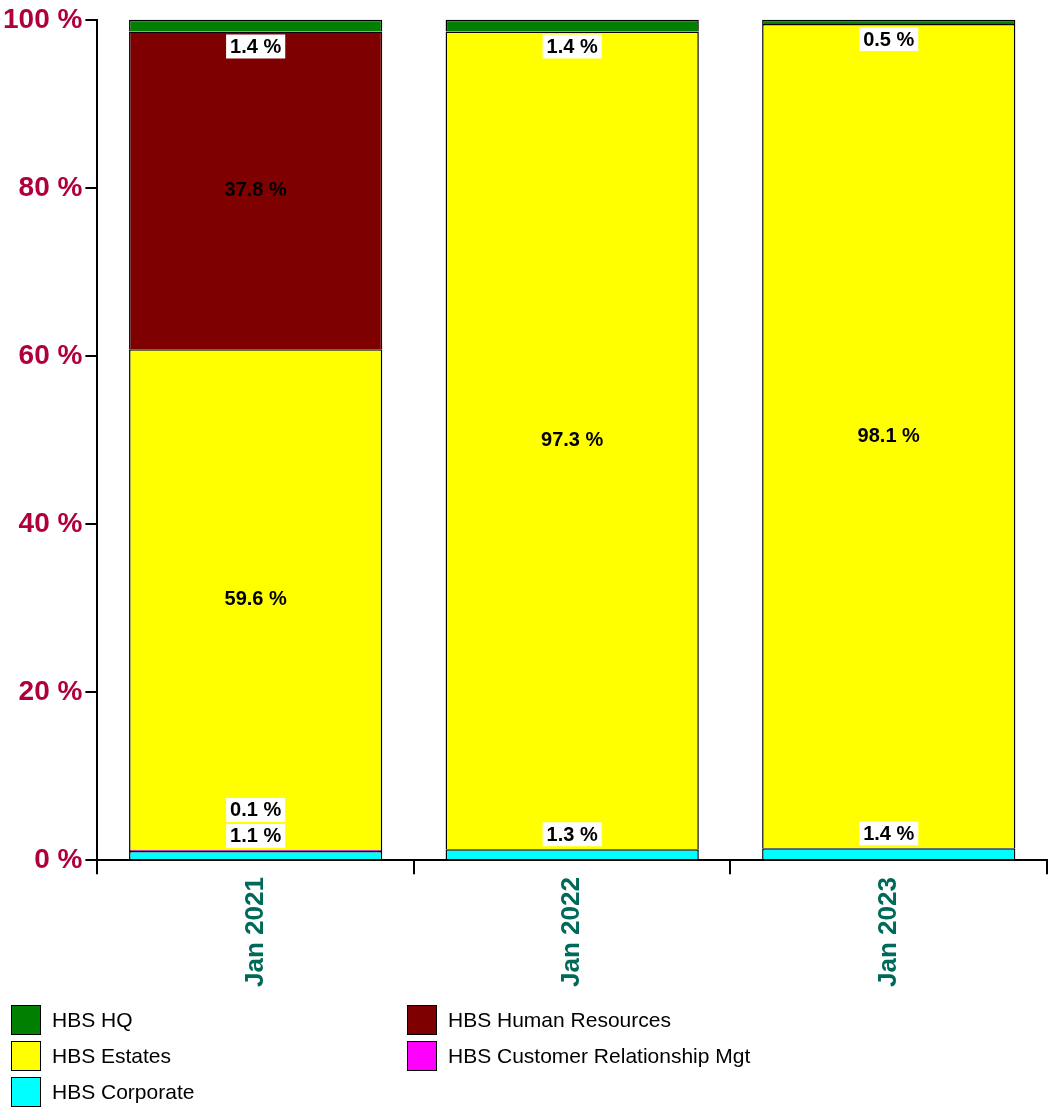  What do you see at coordinates (112, 1056) in the screenshot?
I see `legend-label: HBS Estates` at bounding box center [112, 1056].